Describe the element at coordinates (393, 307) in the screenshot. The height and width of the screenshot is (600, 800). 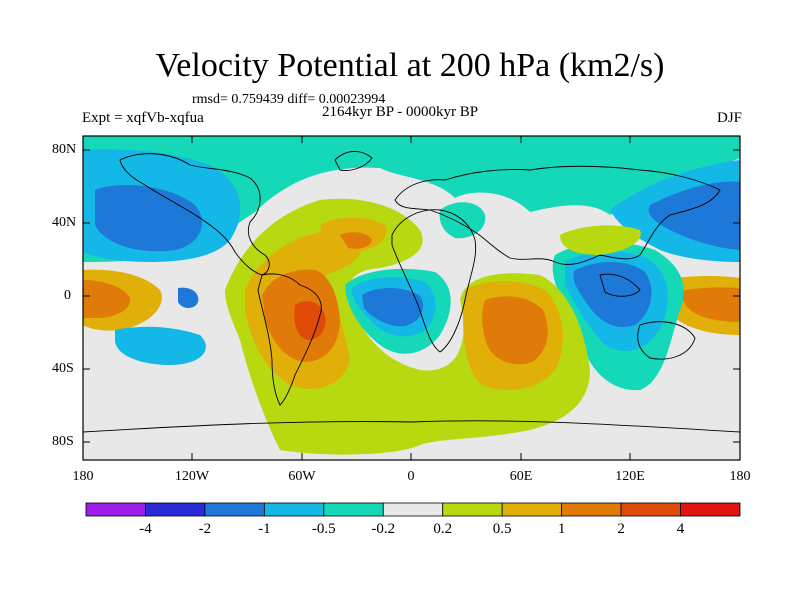
I see `contour-blue-satl` at that location.